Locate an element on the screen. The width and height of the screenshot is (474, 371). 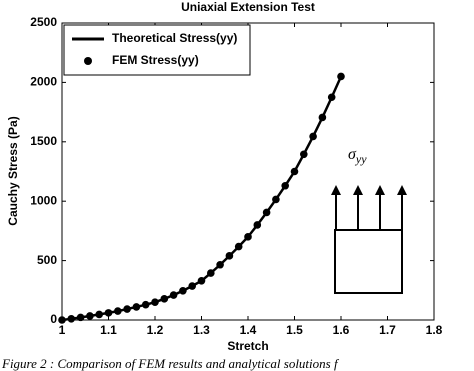
x-tick-label: 1.1 is located at coordinates (108, 330).